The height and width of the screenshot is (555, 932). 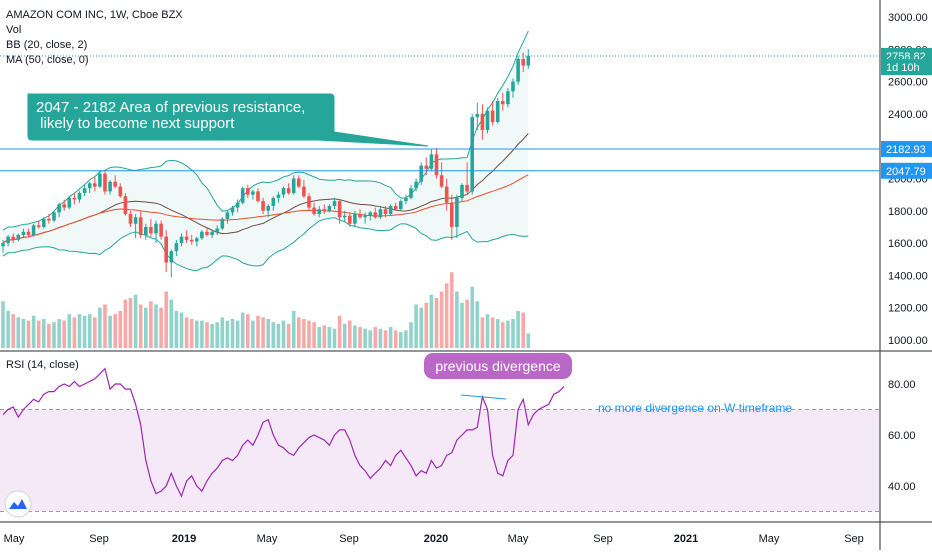 I want to click on price-tag-label: 1d 10h, so click(x=903, y=68).